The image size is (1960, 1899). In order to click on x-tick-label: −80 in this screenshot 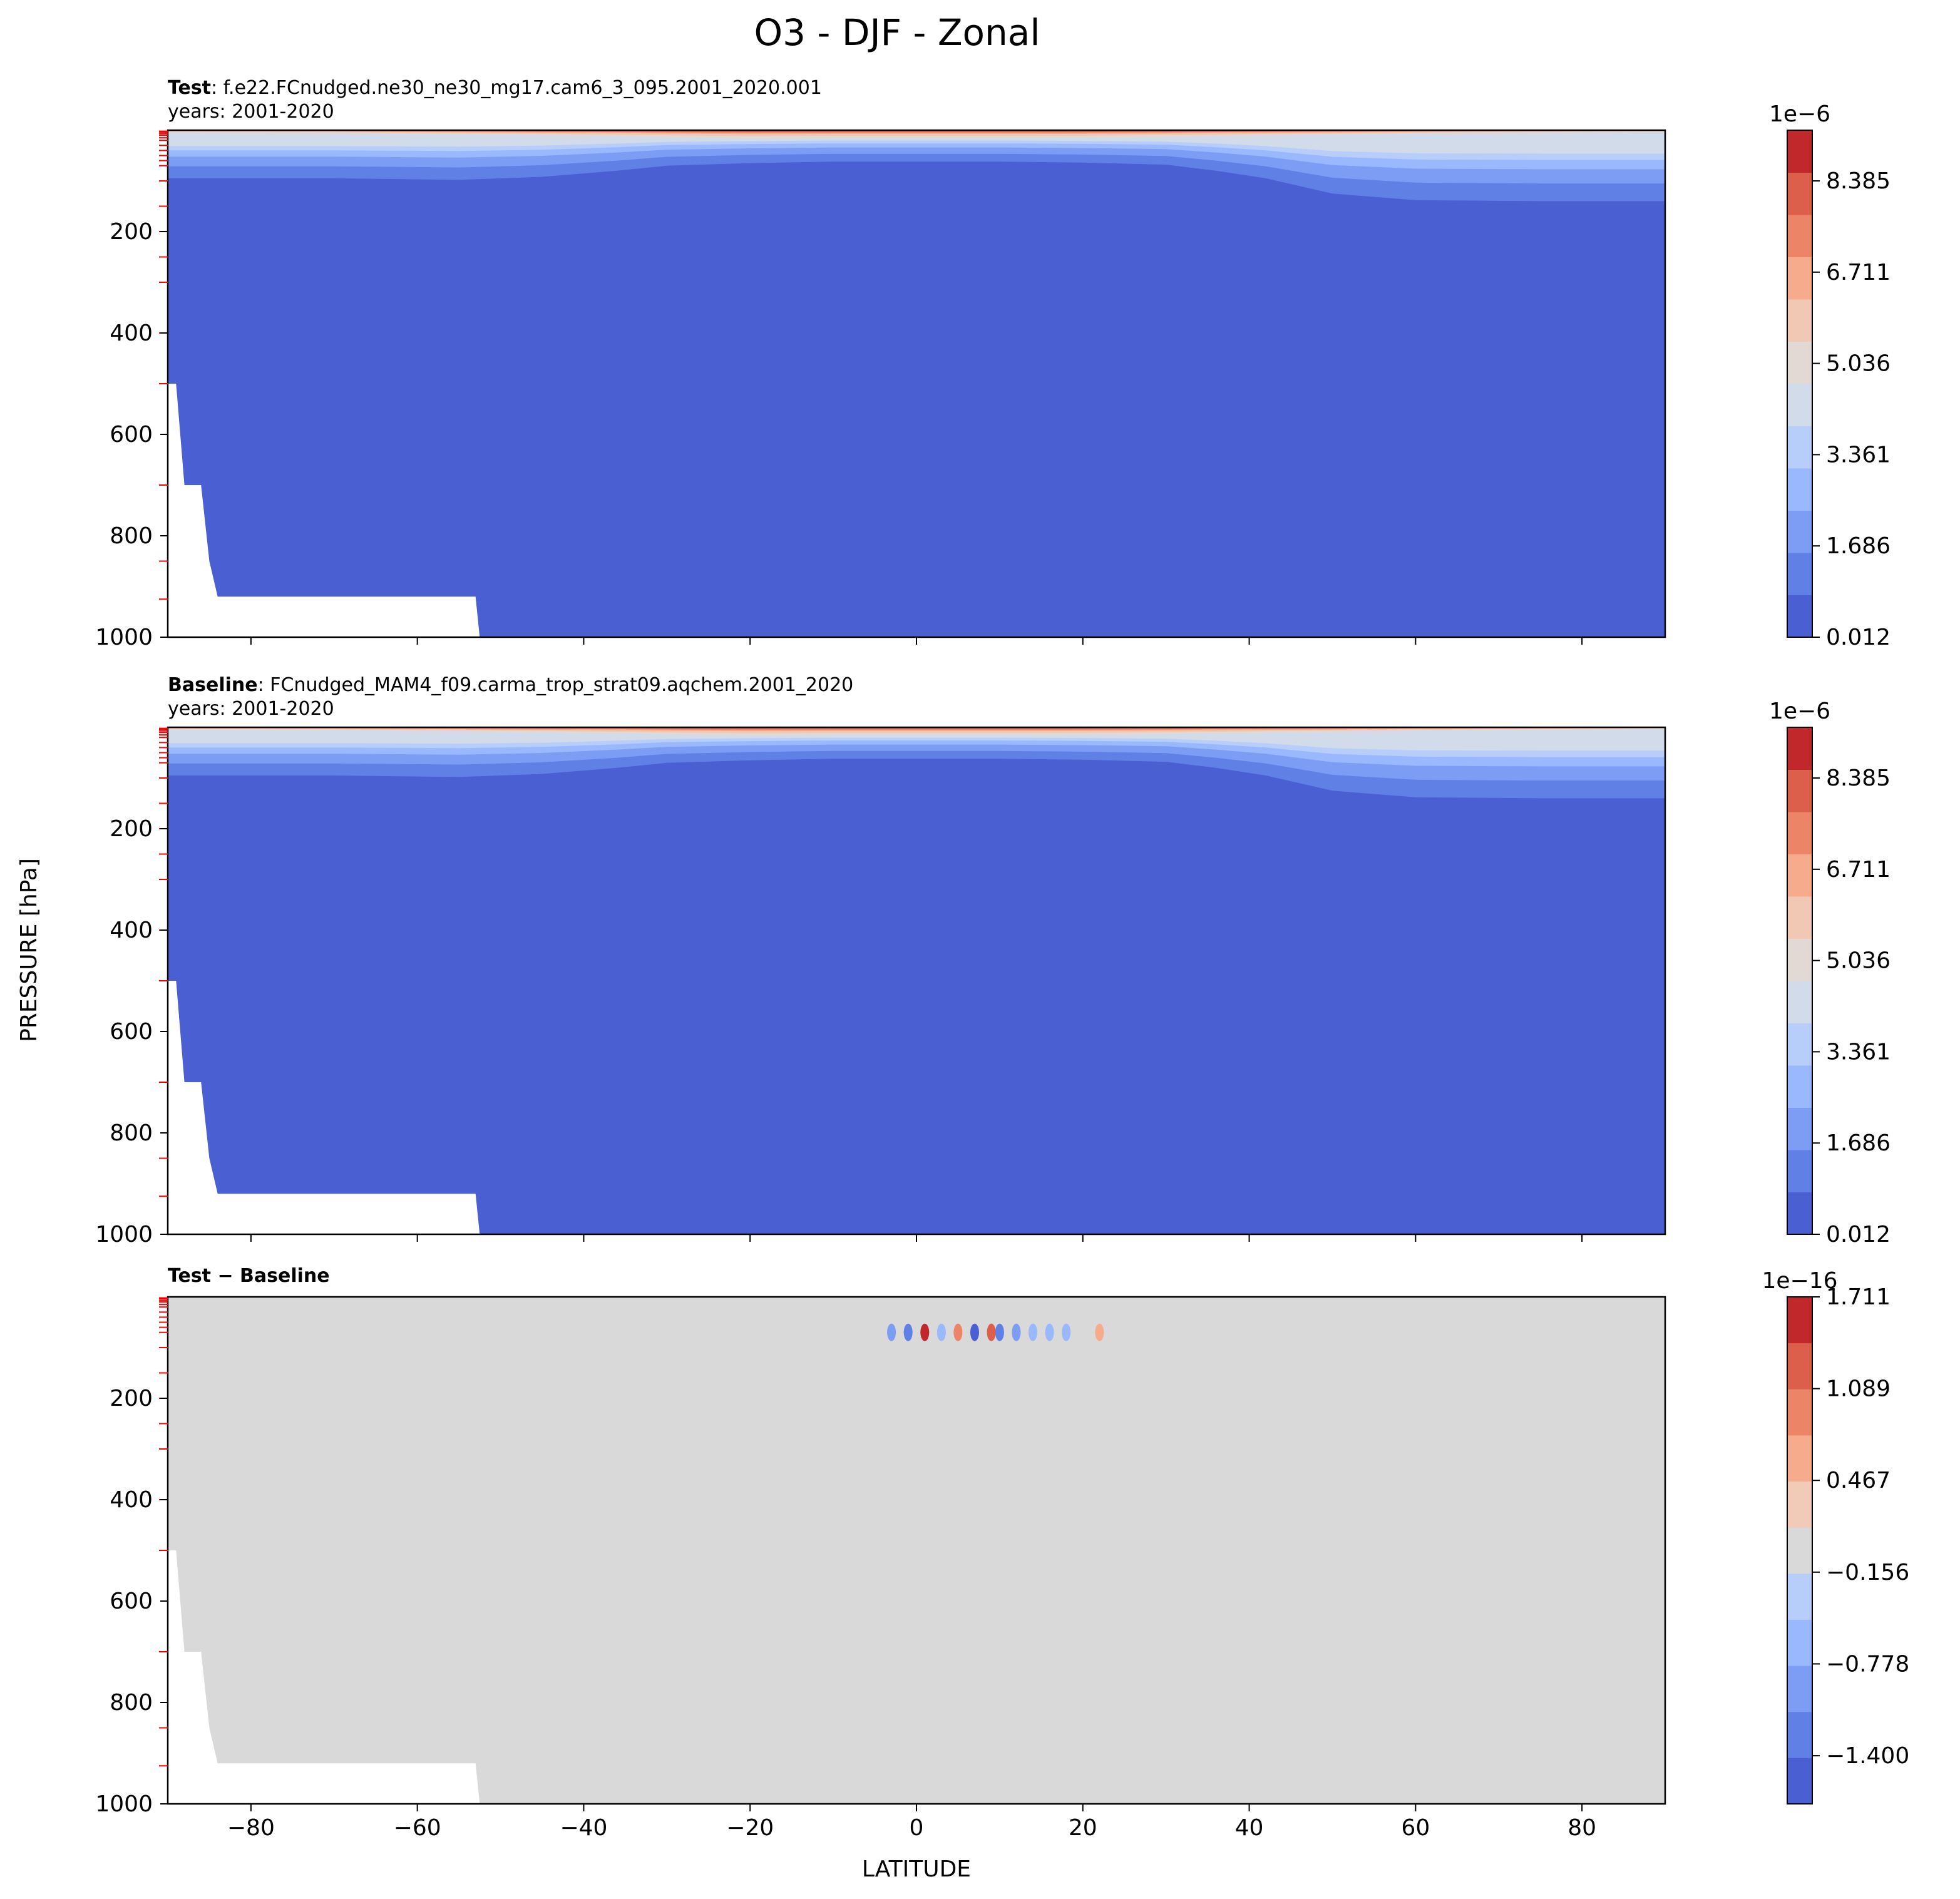, I will do `click(251, 1828)`.